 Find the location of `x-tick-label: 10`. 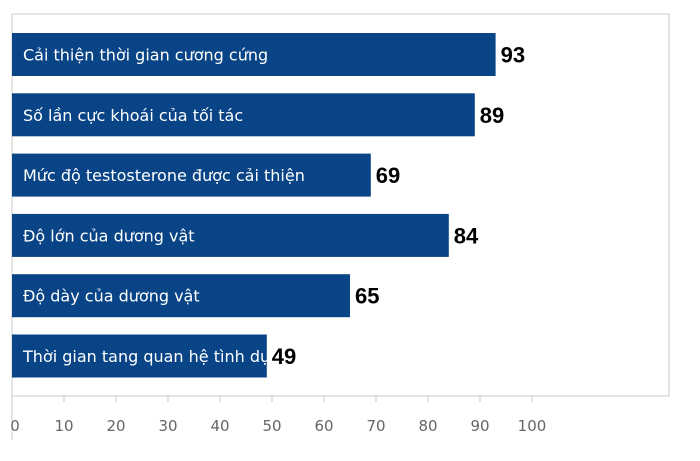

x-tick-label: 10 is located at coordinates (63, 426).